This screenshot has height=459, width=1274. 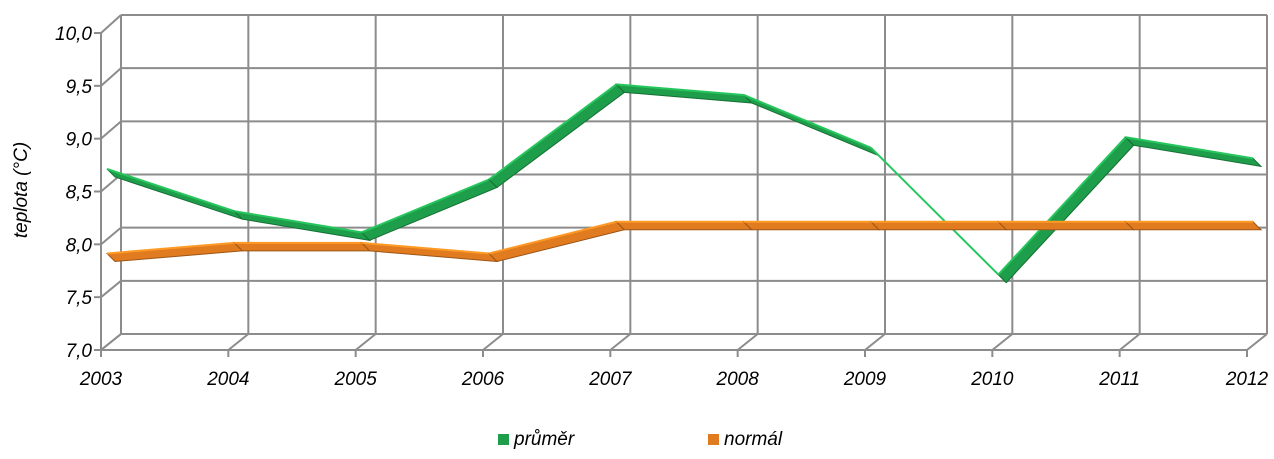 I want to click on x-tick-label: 2005, so click(x=356, y=379).